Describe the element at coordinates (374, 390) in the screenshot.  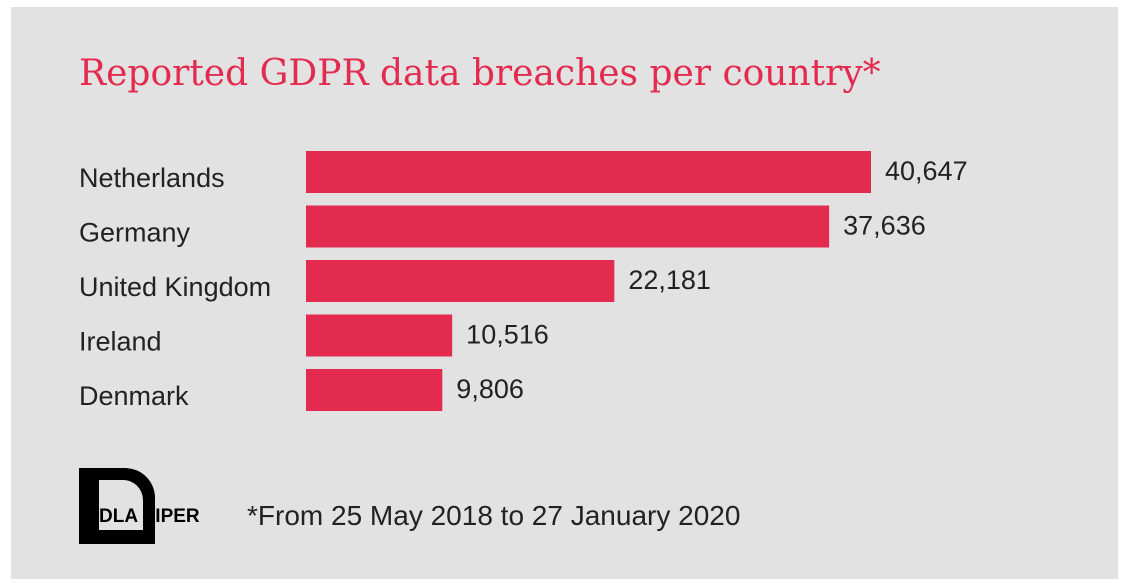
I see `bar-denmark` at that location.